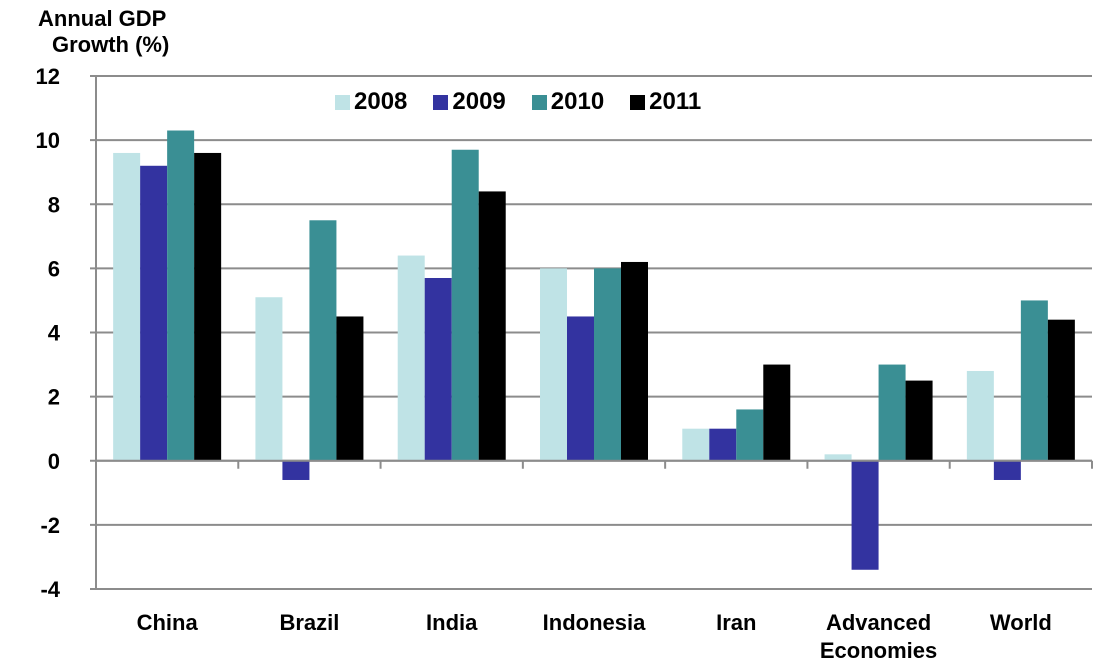 The image size is (1106, 666). I want to click on bar-2008-world, so click(980, 415).